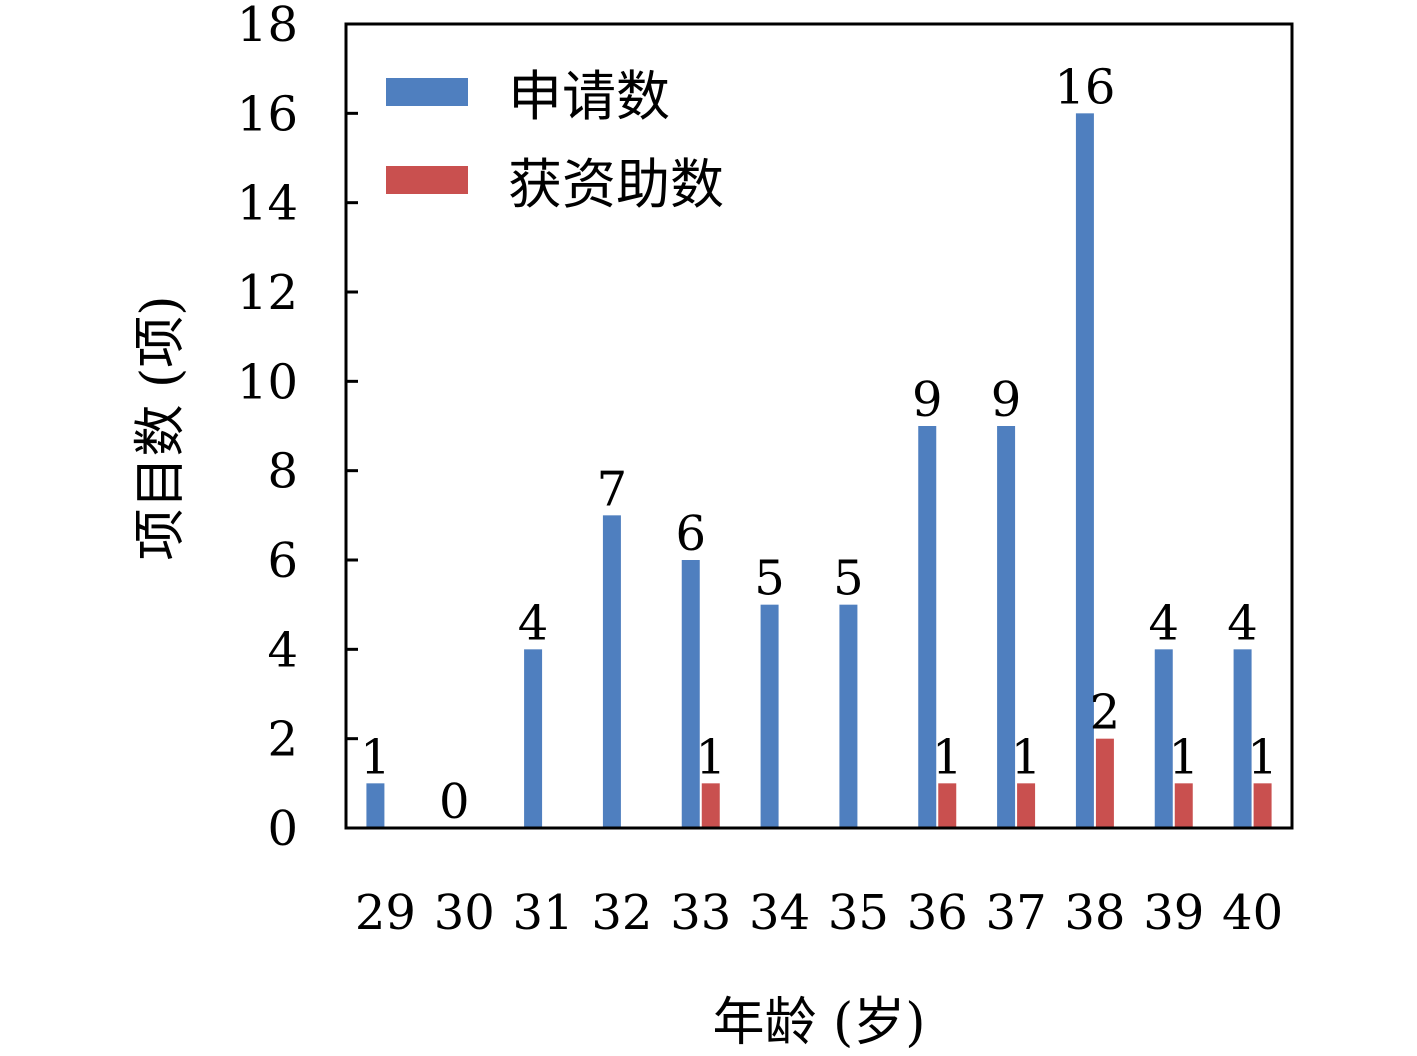 The height and width of the screenshot is (1056, 1417). I want to click on data-label-applications-33: 6, so click(690, 534).